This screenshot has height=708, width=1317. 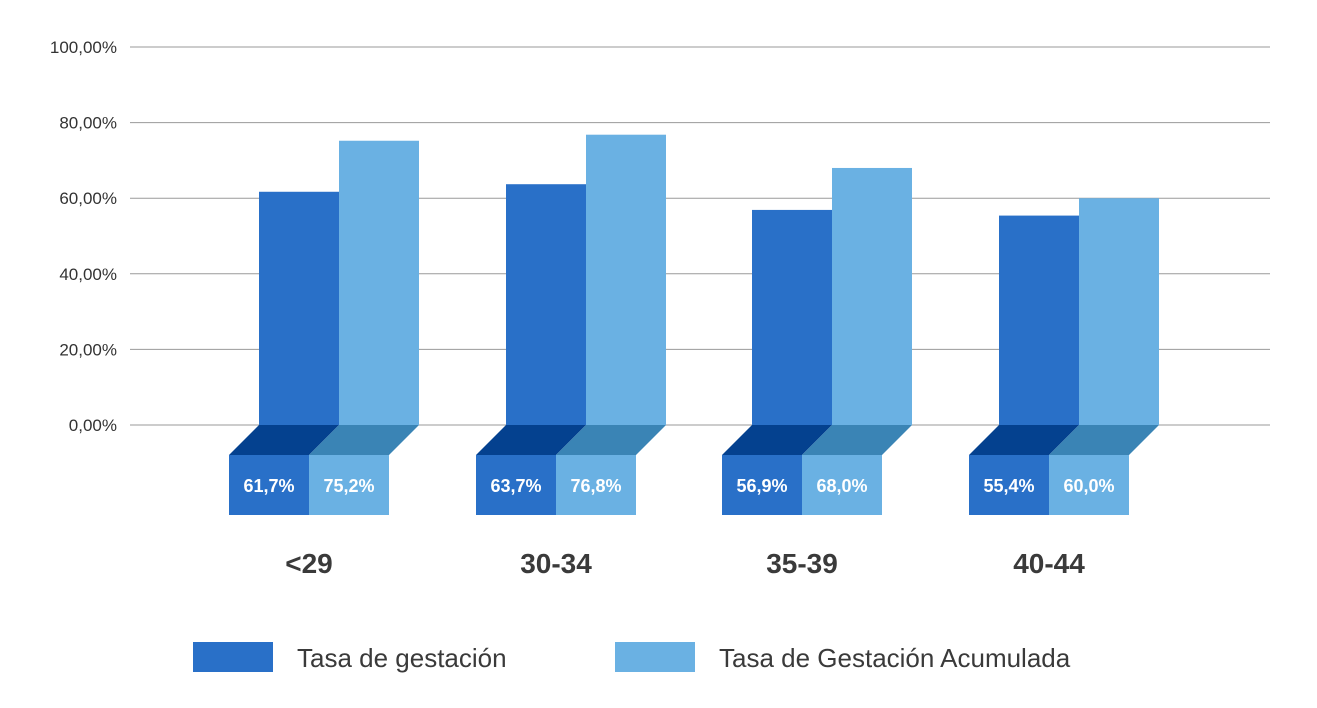 I want to click on category-label: <29, so click(x=309, y=563).